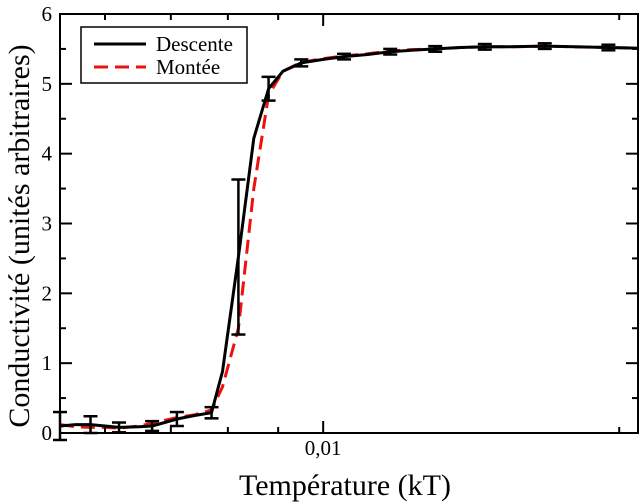  I want to click on legend-label-montee: Montée, so click(188, 67).